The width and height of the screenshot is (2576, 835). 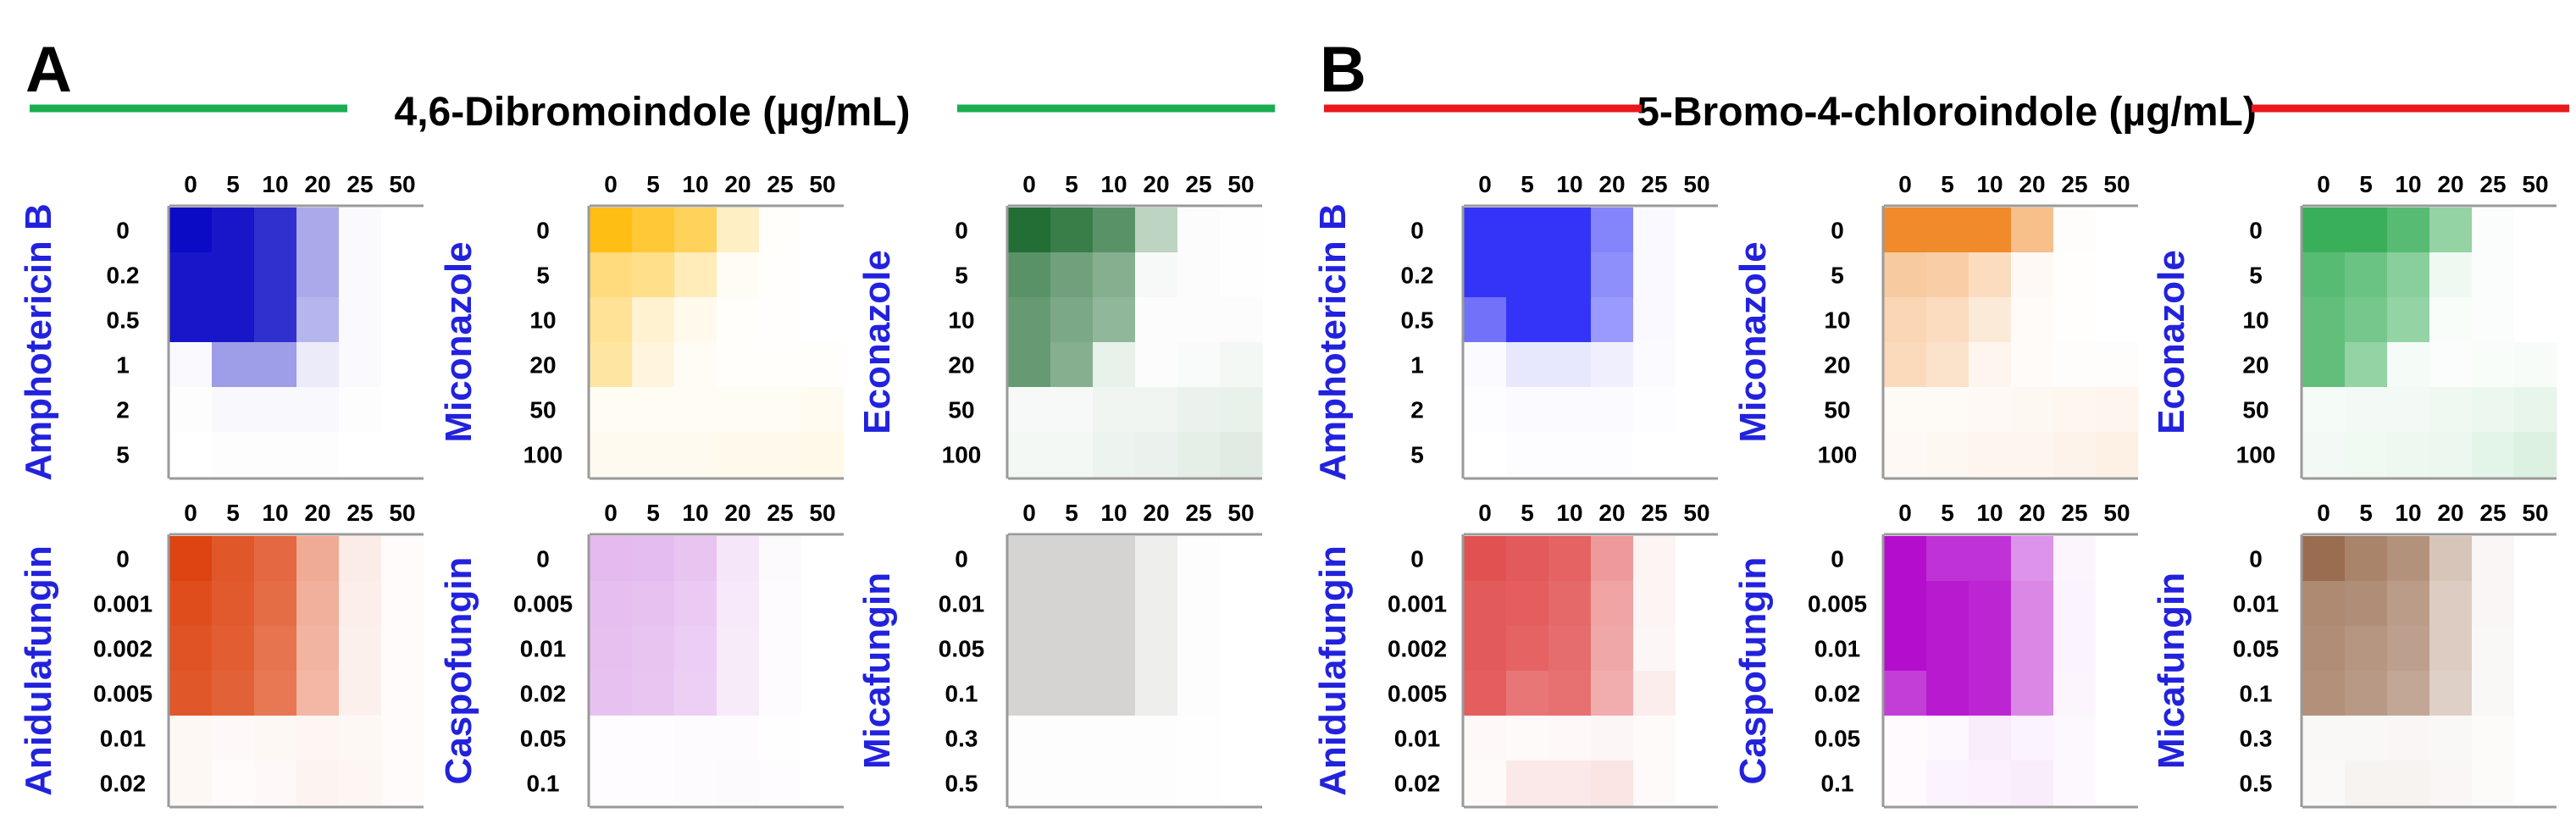 I want to click on x-tick-label: 0, so click(x=1905, y=184).